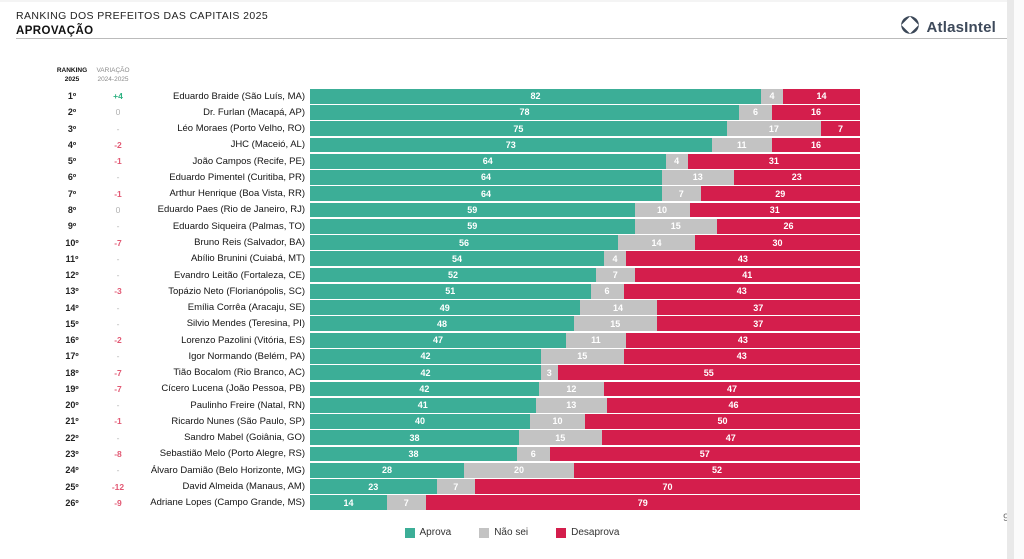  What do you see at coordinates (730, 438) in the screenshot?
I see `bar-segment-desaprova: 47` at bounding box center [730, 438].